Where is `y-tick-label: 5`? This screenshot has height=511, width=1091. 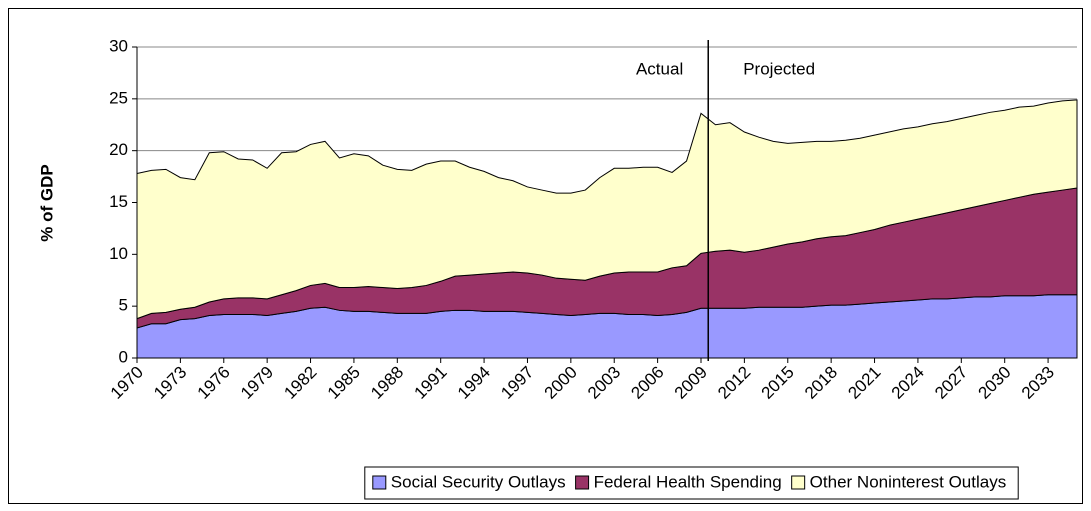
y-tick-label: 5 is located at coordinates (123, 305).